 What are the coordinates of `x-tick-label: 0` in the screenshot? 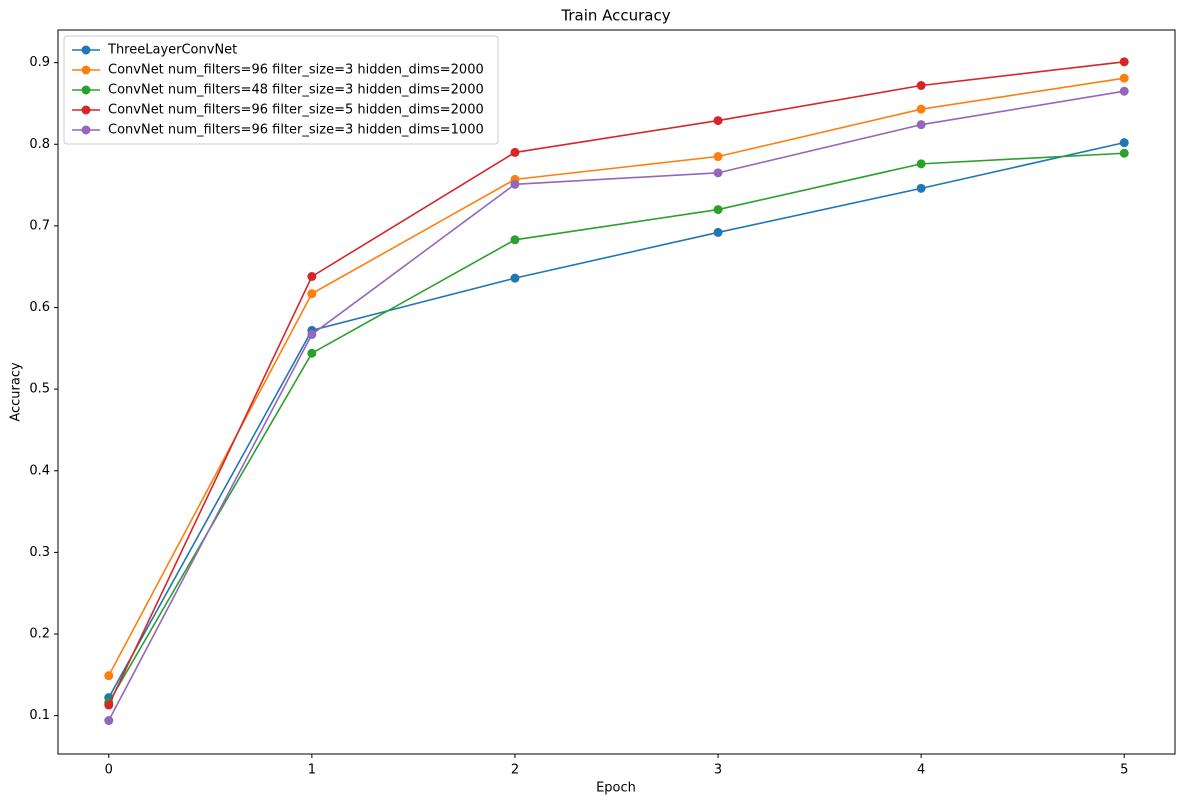 It's located at (109, 770).